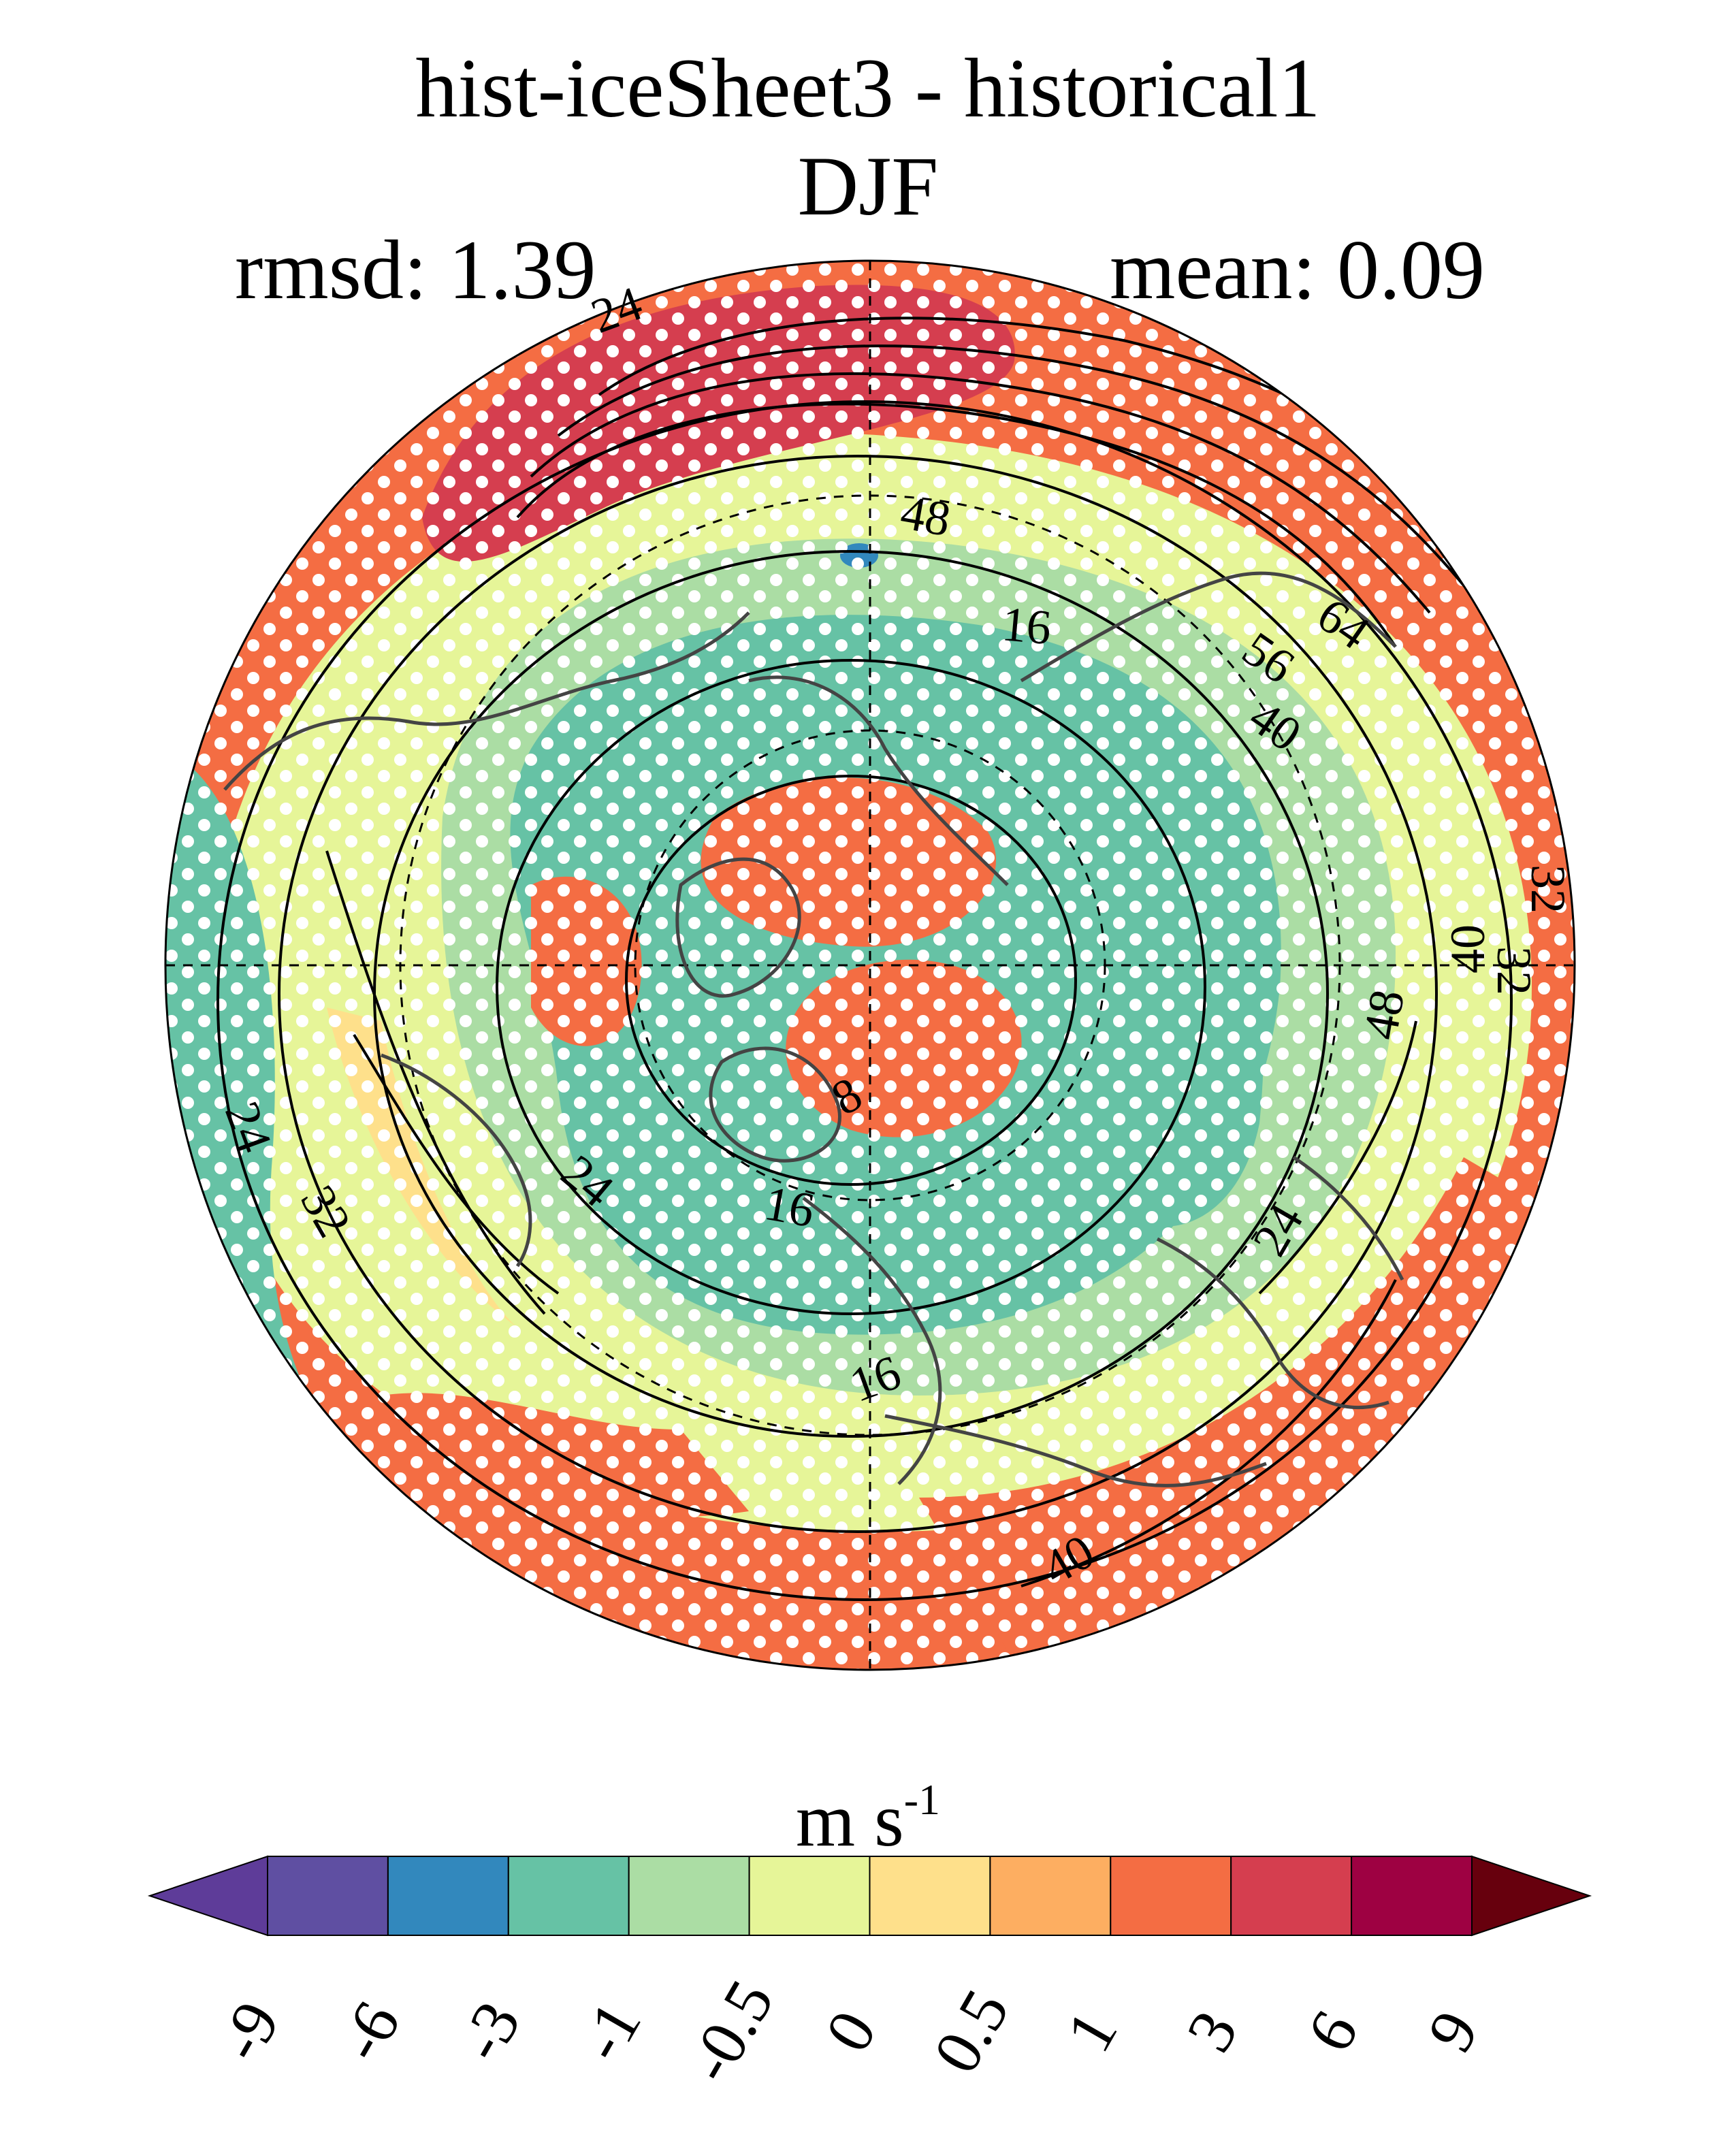 Image resolution: width=1736 pixels, height=2130 pixels. I want to click on colorbar-tick-label: 9, so click(1453, 2031).